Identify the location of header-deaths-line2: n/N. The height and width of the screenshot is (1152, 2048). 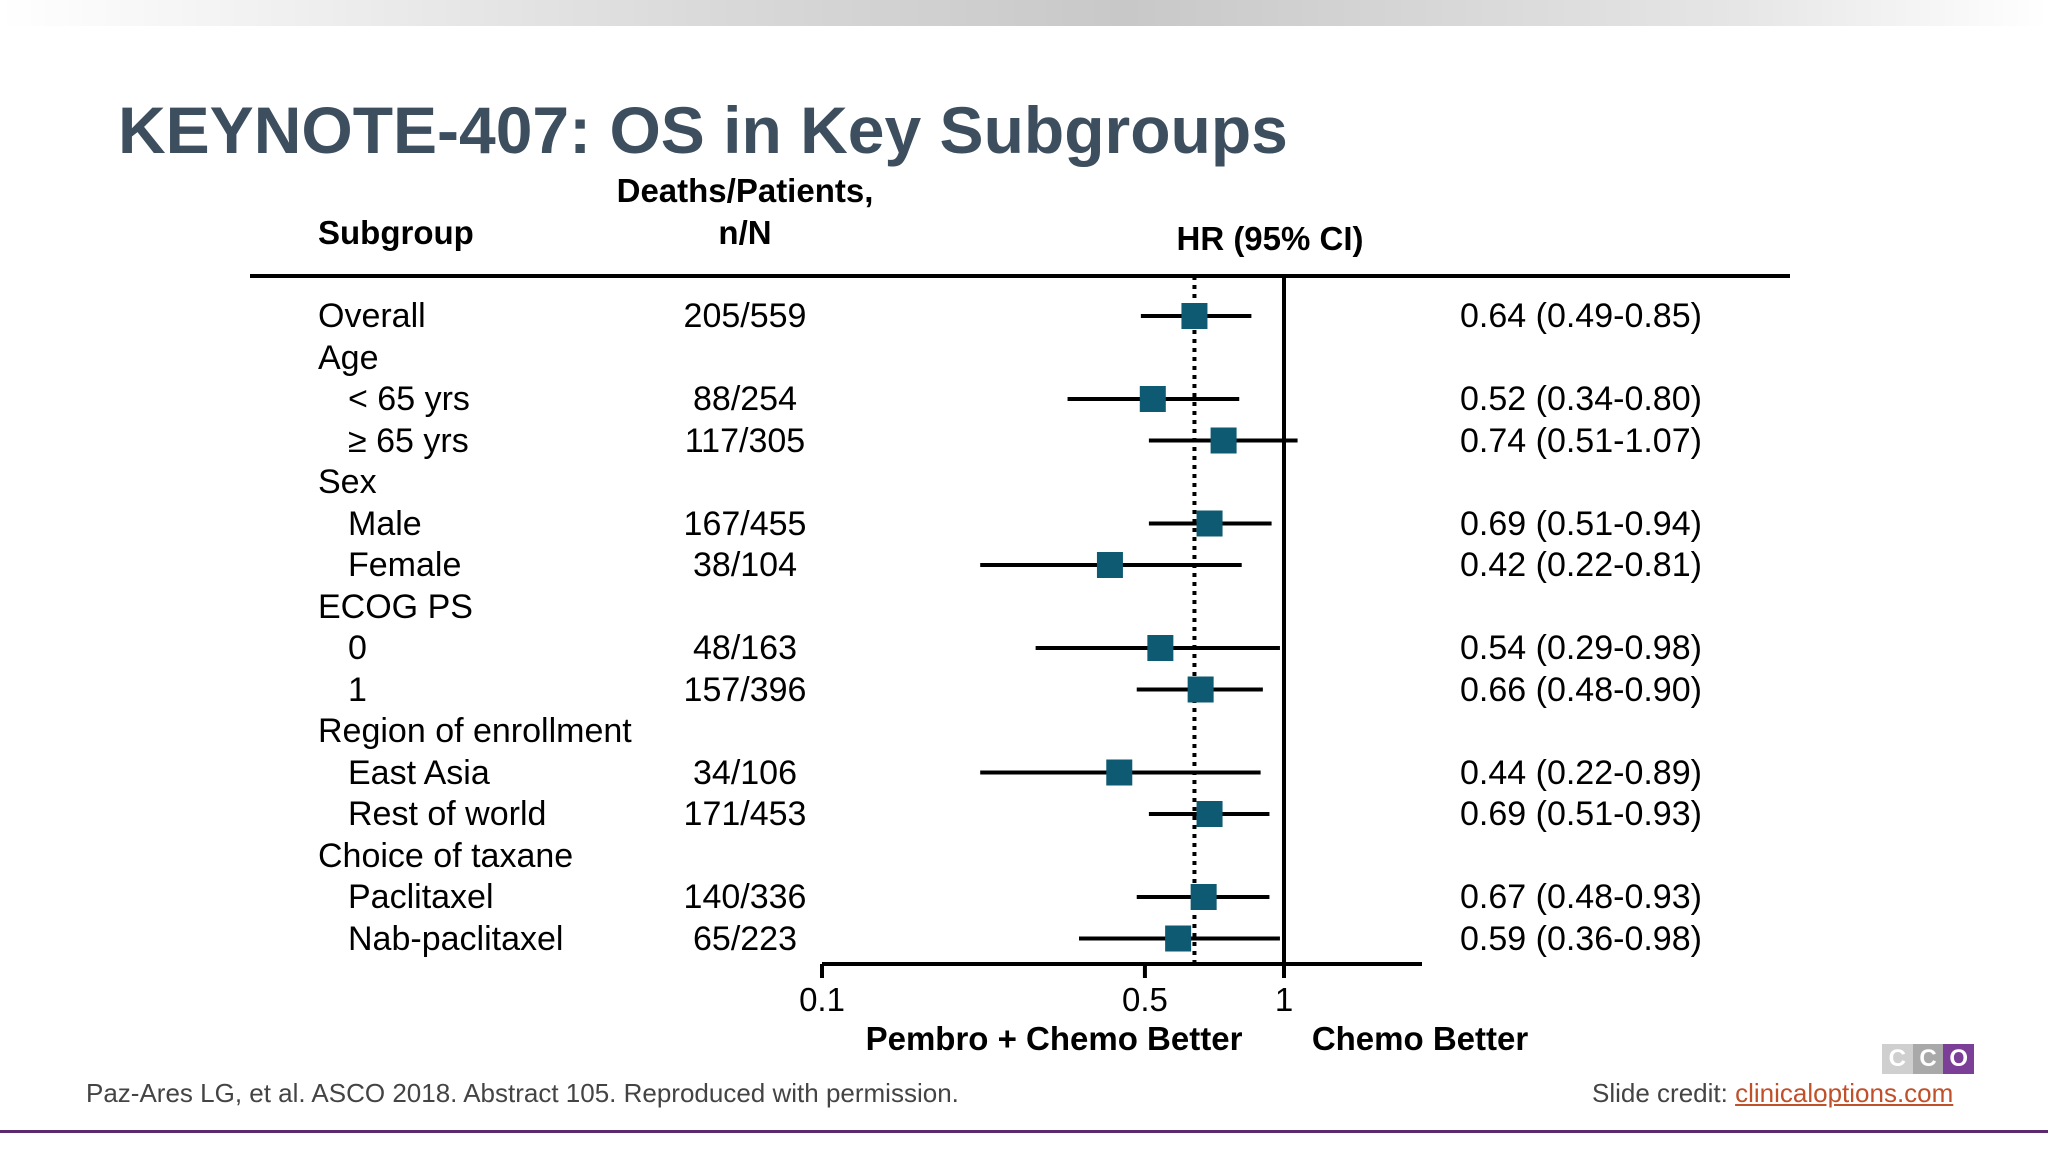
(745, 232).